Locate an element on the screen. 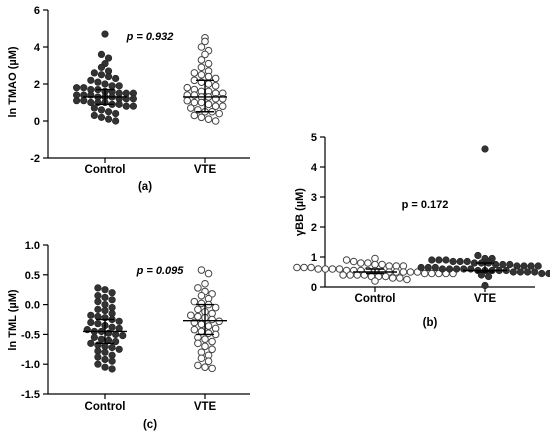  panel-a-y-tick-label: 6 is located at coordinates (37, 11).